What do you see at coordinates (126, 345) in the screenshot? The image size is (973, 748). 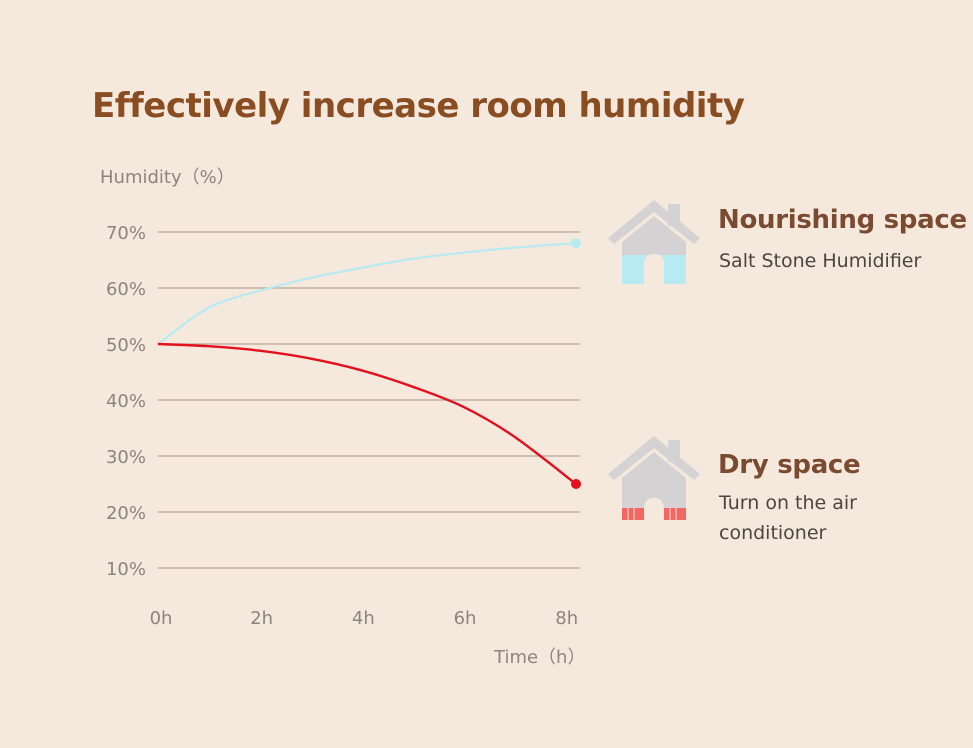 I see `y-tick-label: 50%` at bounding box center [126, 345].